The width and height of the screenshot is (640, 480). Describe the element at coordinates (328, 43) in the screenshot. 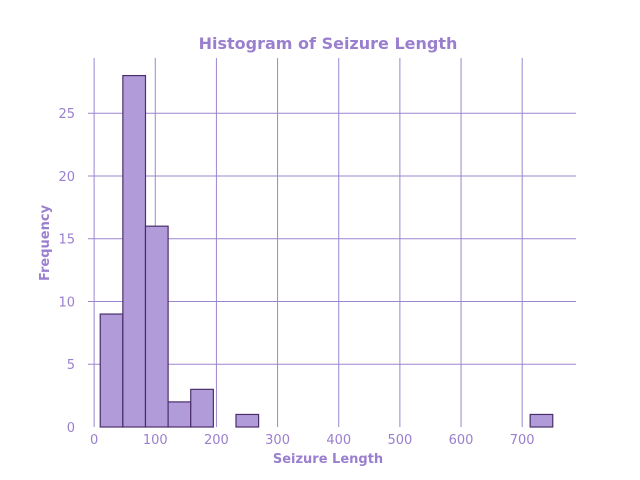

I see `chart-title: Histogram of Seizure Length` at that location.